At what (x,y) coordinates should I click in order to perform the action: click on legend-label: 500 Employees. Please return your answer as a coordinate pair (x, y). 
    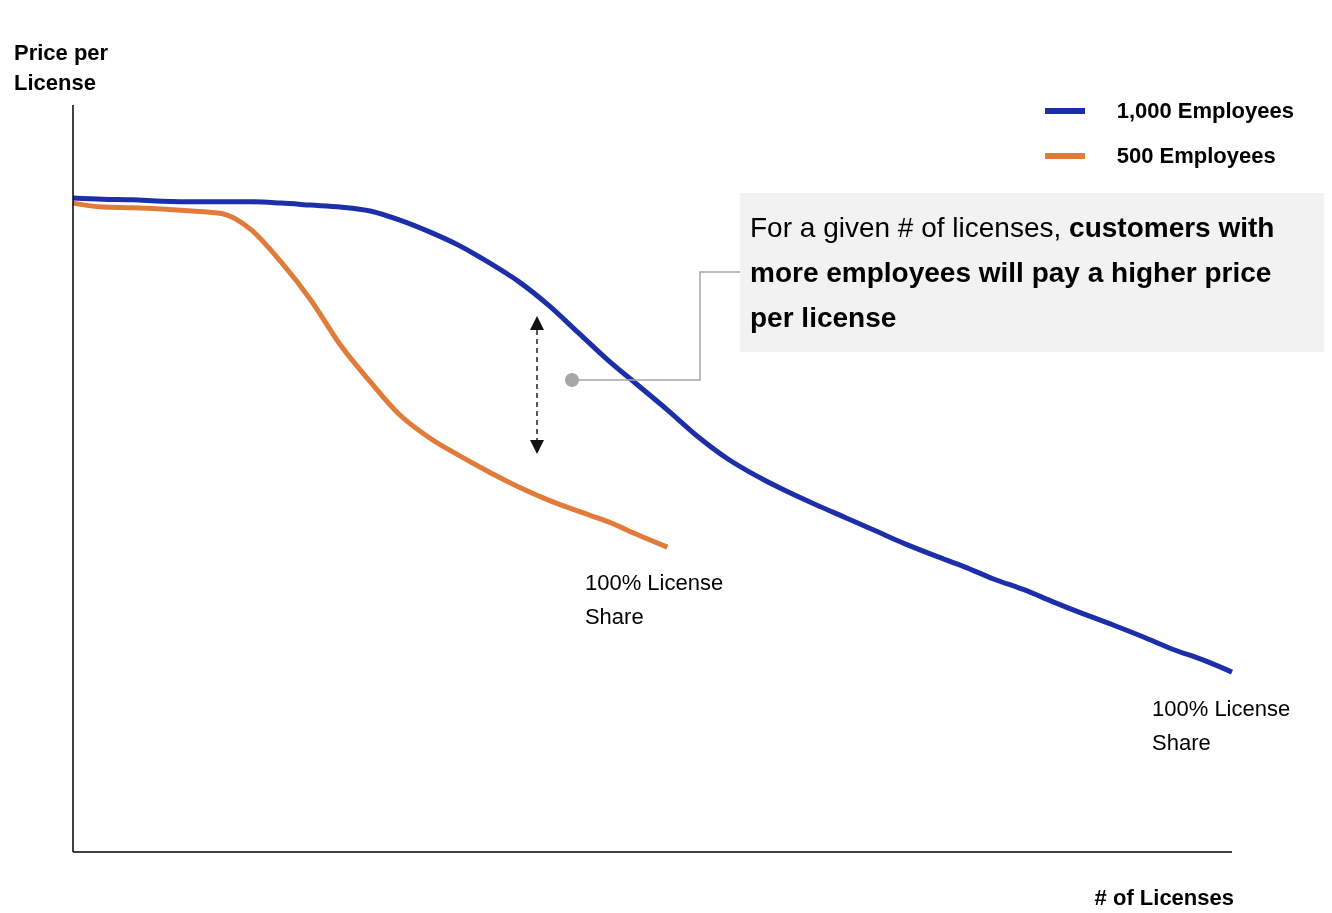
    Looking at the image, I should click on (1196, 155).